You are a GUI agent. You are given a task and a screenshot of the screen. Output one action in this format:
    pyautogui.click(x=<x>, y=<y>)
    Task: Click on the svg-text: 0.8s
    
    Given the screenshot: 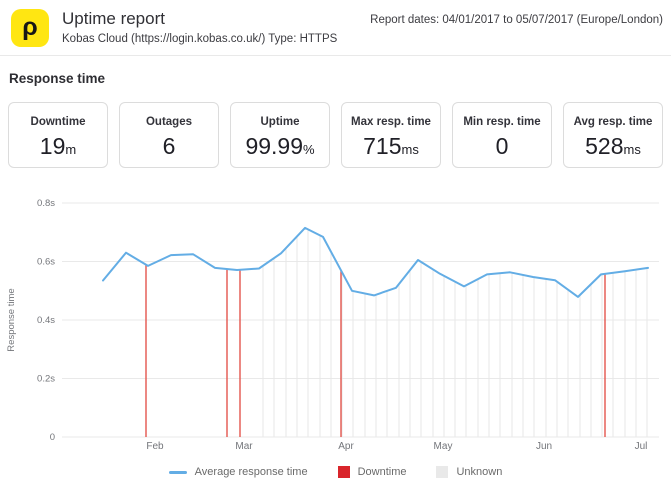 What is the action you would take?
    pyautogui.click(x=46, y=203)
    